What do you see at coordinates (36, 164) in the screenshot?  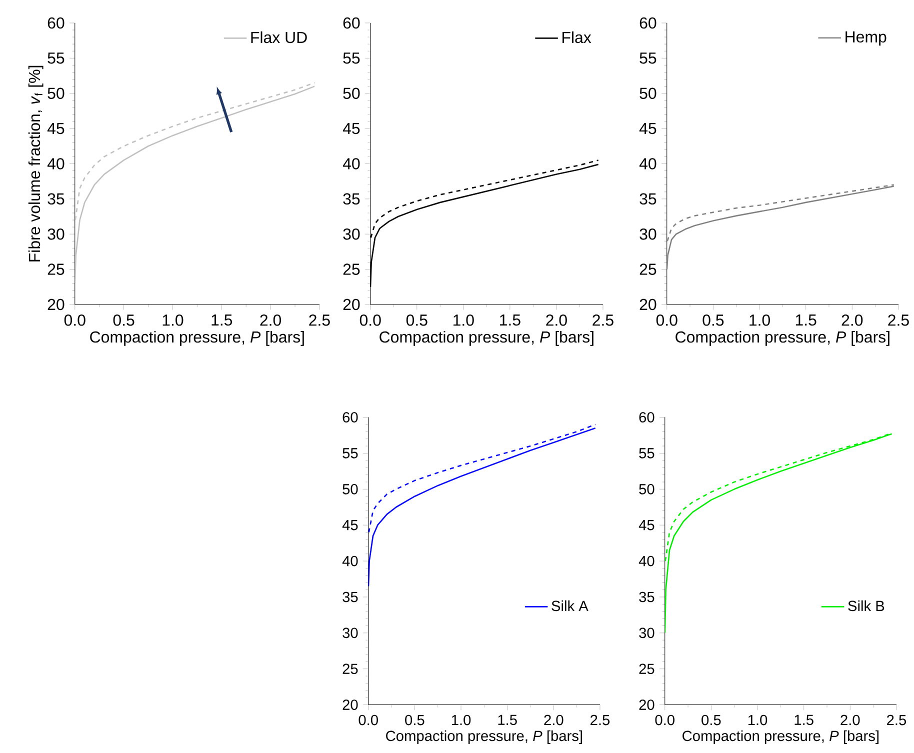 I see `y-axis-title: Fibre volume fraction, v$_{f}$ [%]` at bounding box center [36, 164].